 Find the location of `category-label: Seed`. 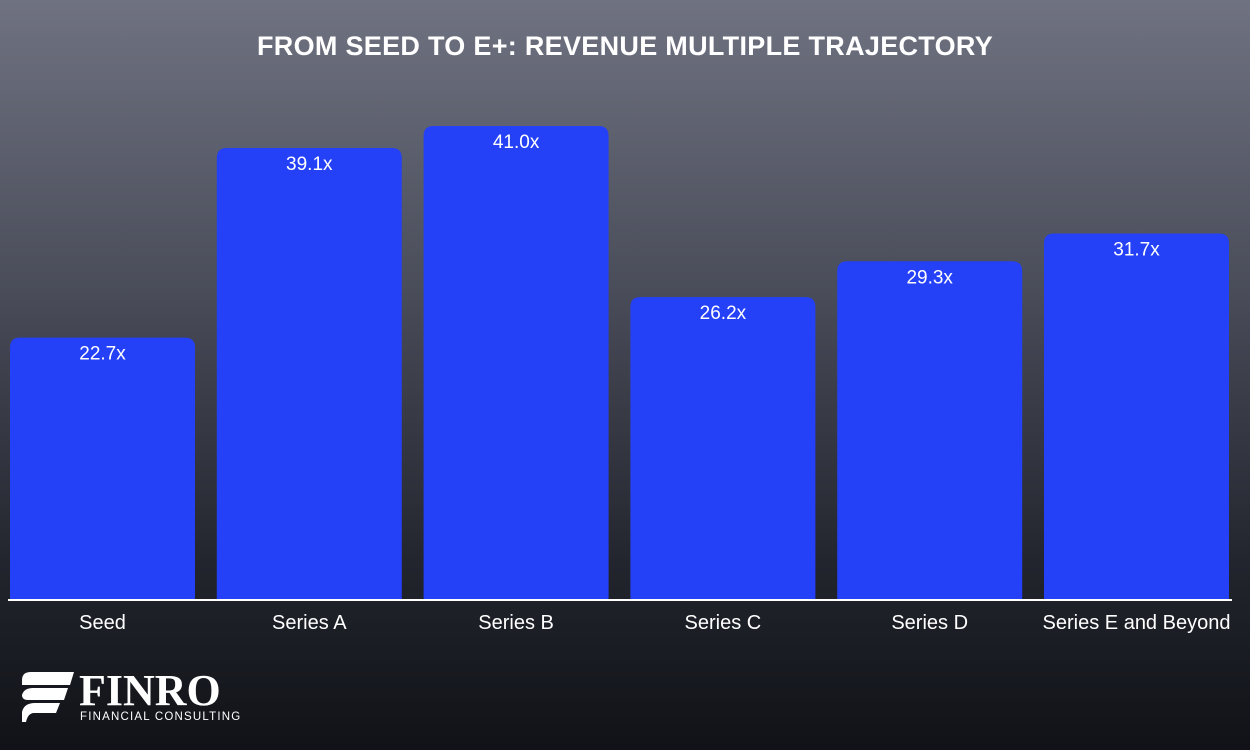

category-label: Seed is located at coordinates (102, 623).